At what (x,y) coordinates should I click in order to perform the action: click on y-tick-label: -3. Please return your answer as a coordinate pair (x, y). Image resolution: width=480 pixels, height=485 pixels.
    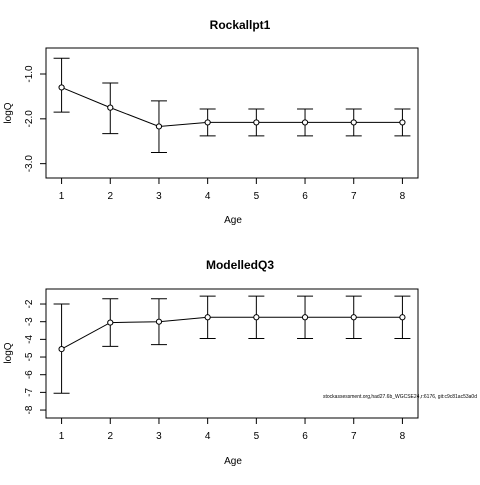
    Looking at the image, I should click on (29, 321).